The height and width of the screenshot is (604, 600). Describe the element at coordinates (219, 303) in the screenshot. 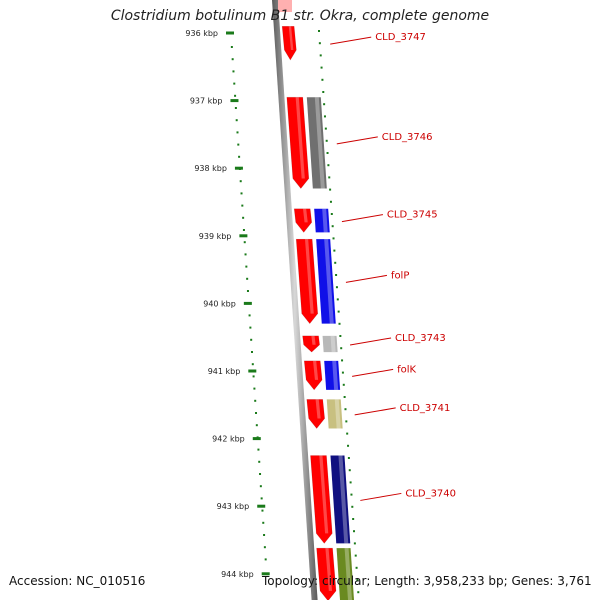

I see `ruler-tick-label: 940 kbp` at that location.